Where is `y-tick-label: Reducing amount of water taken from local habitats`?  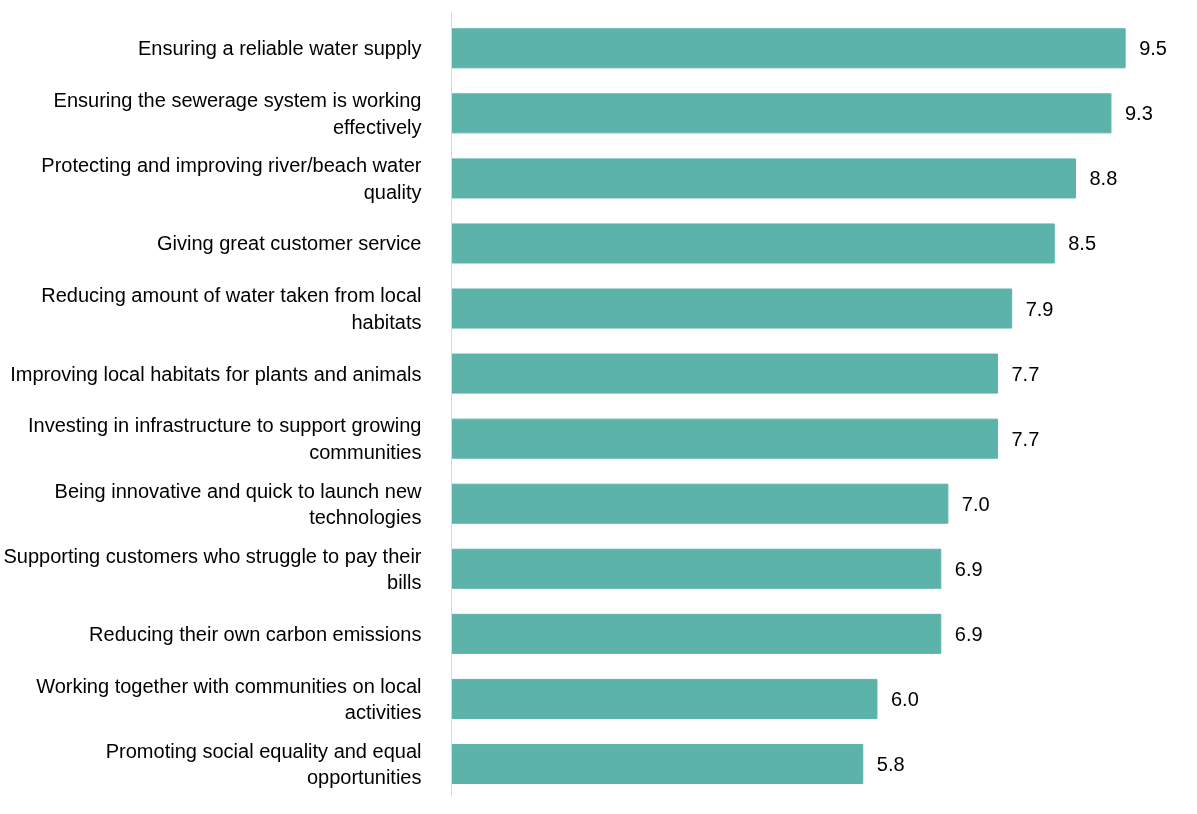 y-tick-label: Reducing amount of water taken from local habitats is located at coordinates (231, 308).